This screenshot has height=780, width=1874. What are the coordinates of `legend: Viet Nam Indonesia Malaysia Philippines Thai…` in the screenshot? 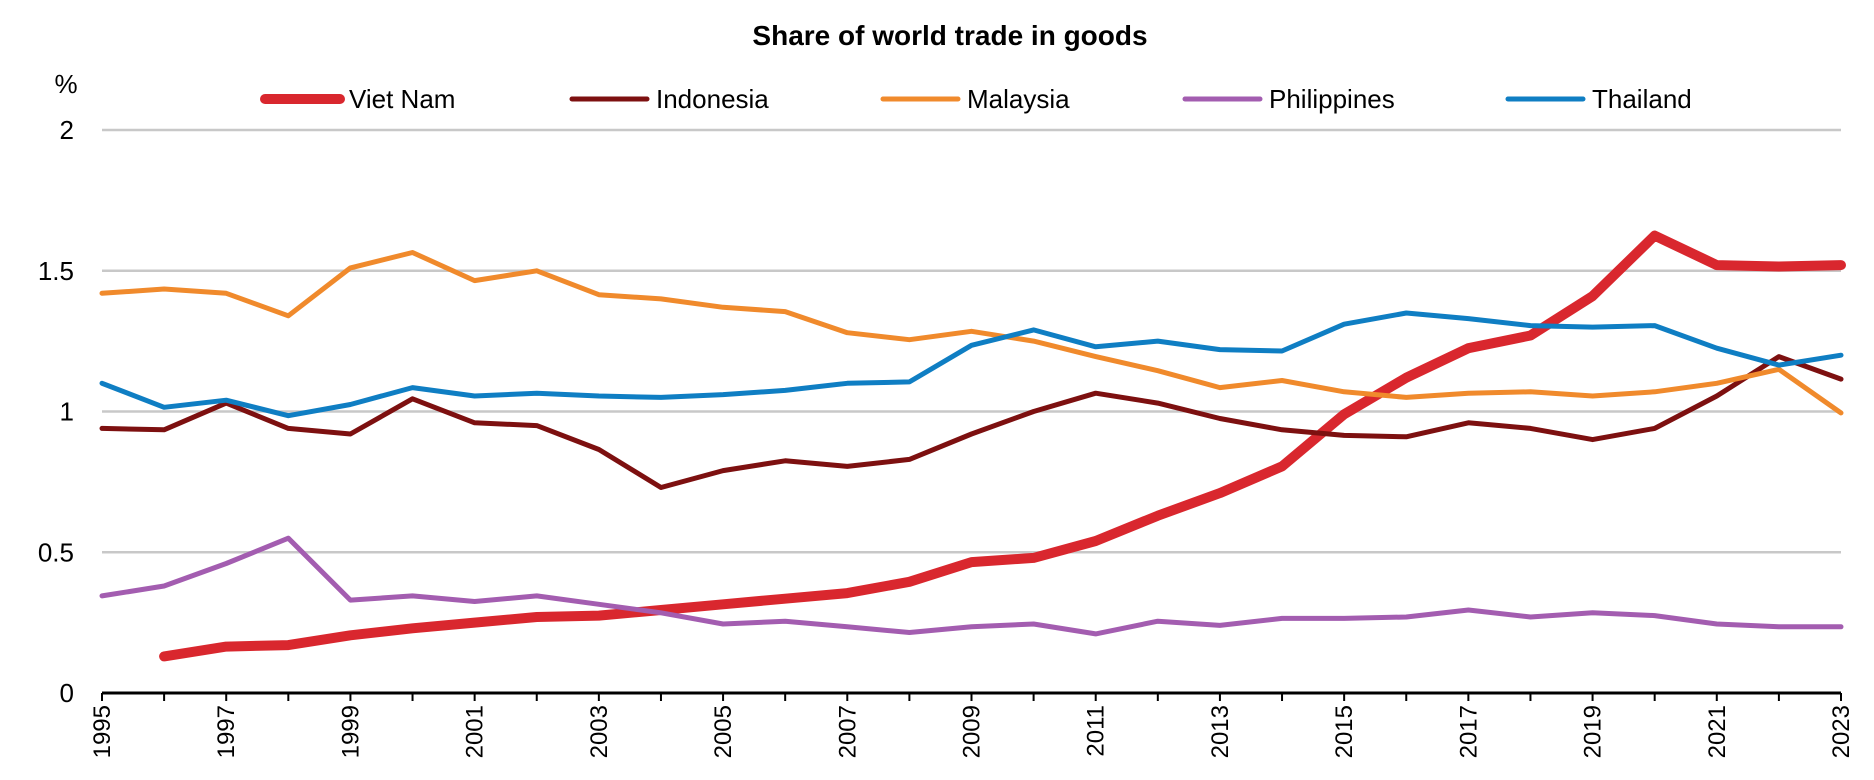 It's located at (976, 99).